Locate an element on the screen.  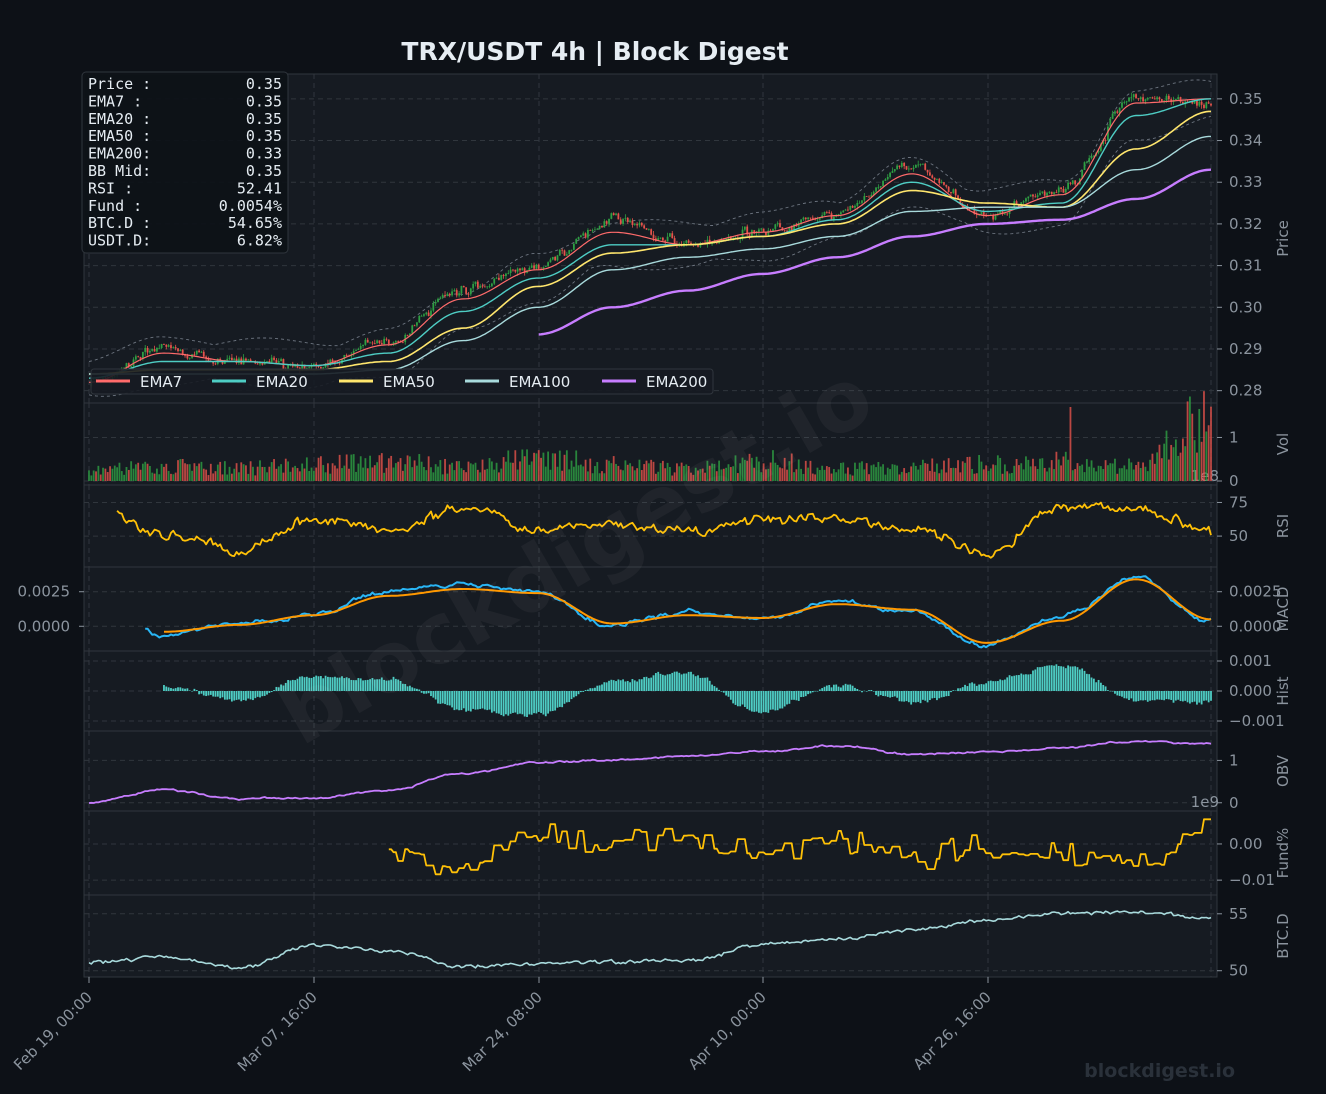
info-value-6: 52.41 is located at coordinates (259, 188).